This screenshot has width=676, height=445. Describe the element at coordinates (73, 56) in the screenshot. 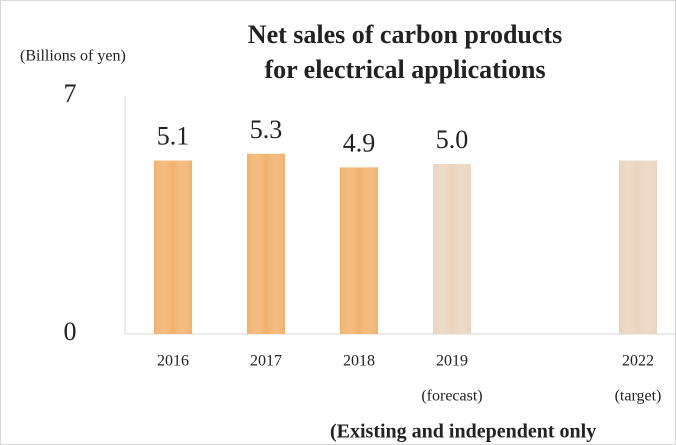

I see `y-axis-label: (Billions of yen)` at that location.